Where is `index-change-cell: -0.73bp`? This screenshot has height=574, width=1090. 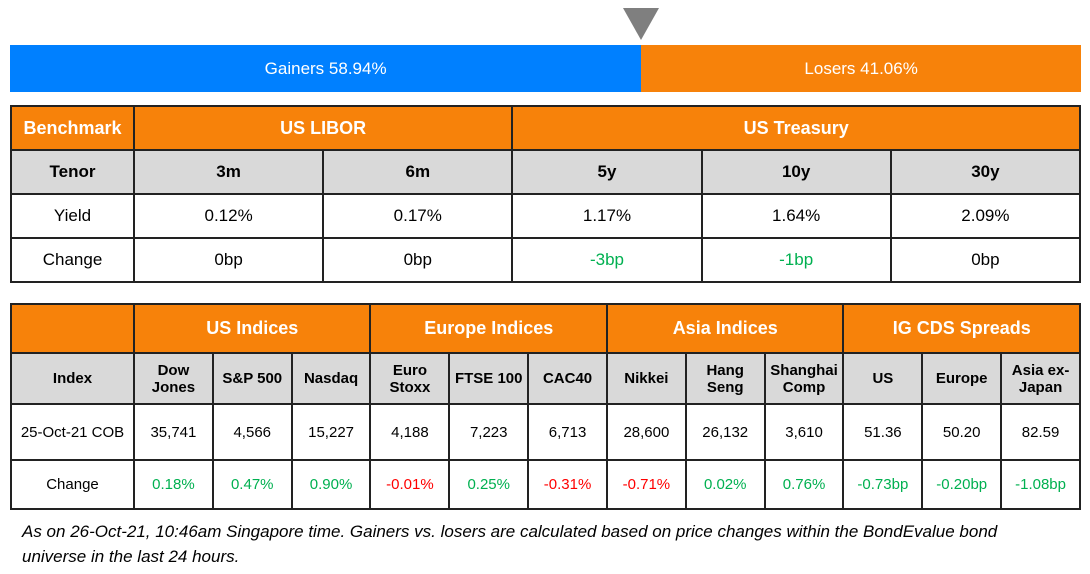
index-change-cell: -0.73bp is located at coordinates (883, 484).